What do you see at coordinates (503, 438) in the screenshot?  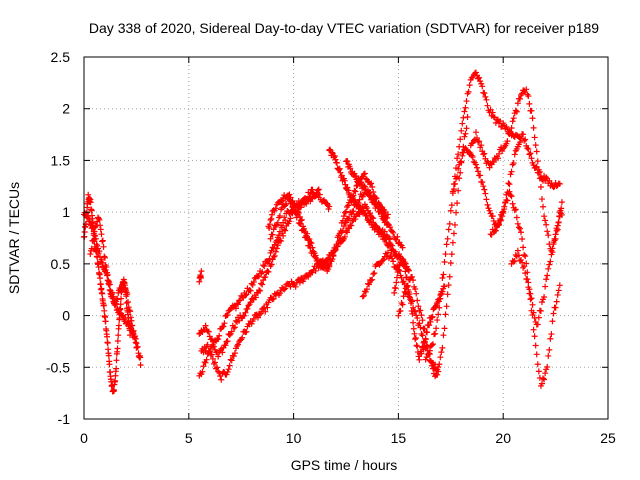 I see `x-tick-label: 20` at bounding box center [503, 438].